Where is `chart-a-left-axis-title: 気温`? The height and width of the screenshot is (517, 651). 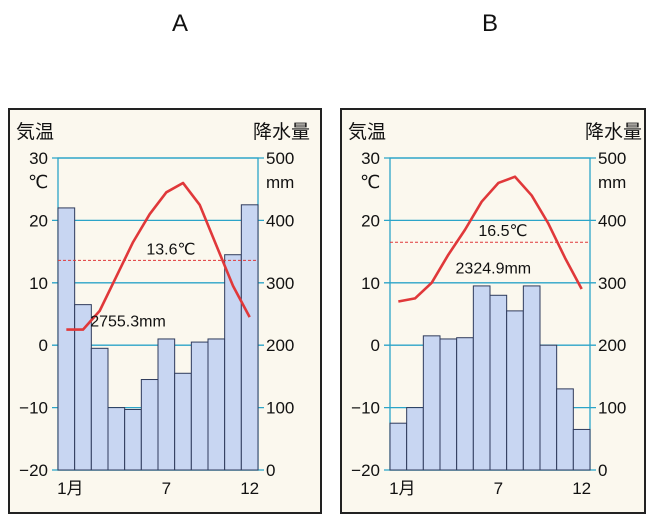 chart-a-left-axis-title: 気温 is located at coordinates (35, 132).